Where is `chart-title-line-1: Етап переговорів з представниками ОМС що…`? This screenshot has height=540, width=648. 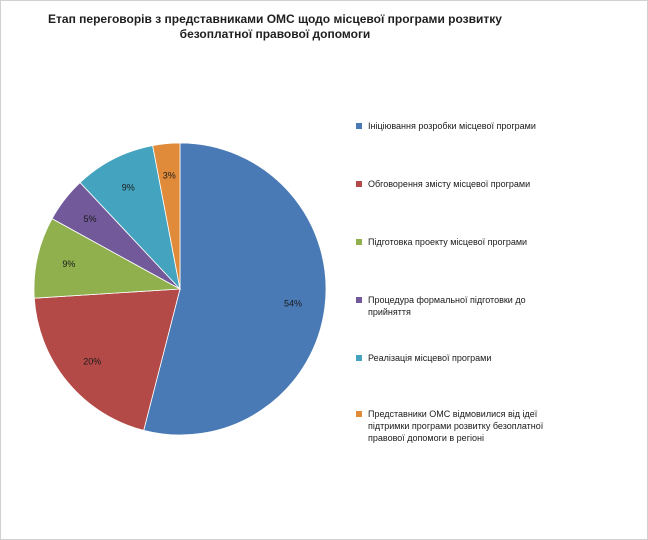 chart-title-line-1: Етап переговорів з представниками ОМС що… is located at coordinates (275, 19).